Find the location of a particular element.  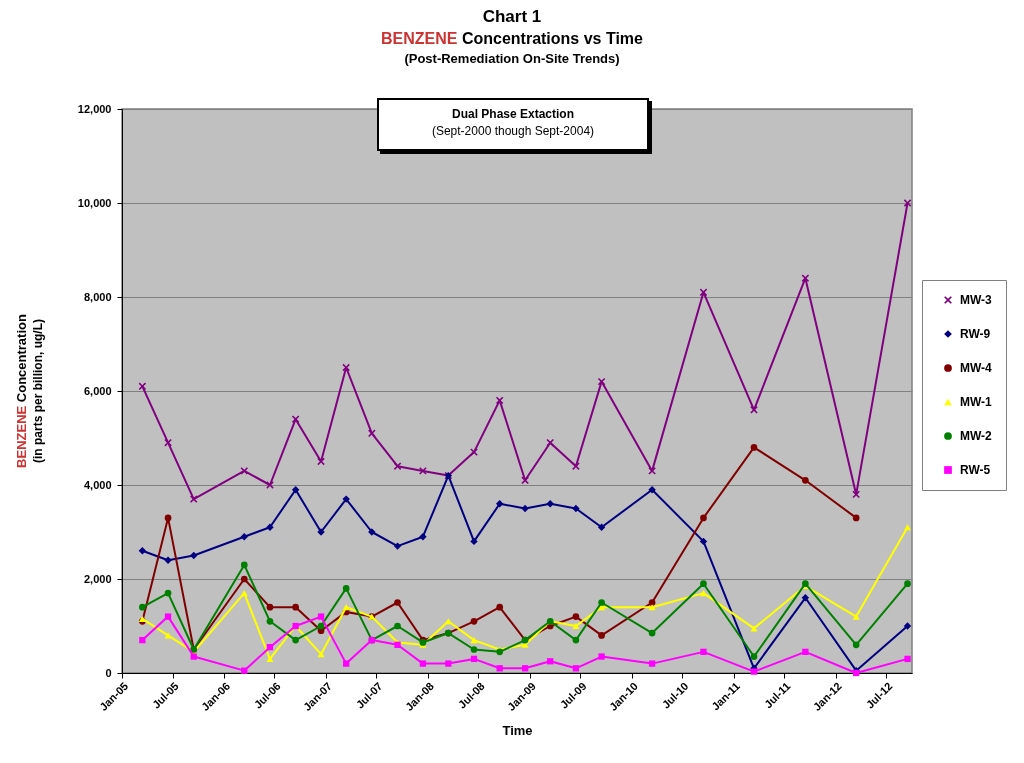

y-tick-label: 0 is located at coordinates (108, 672).